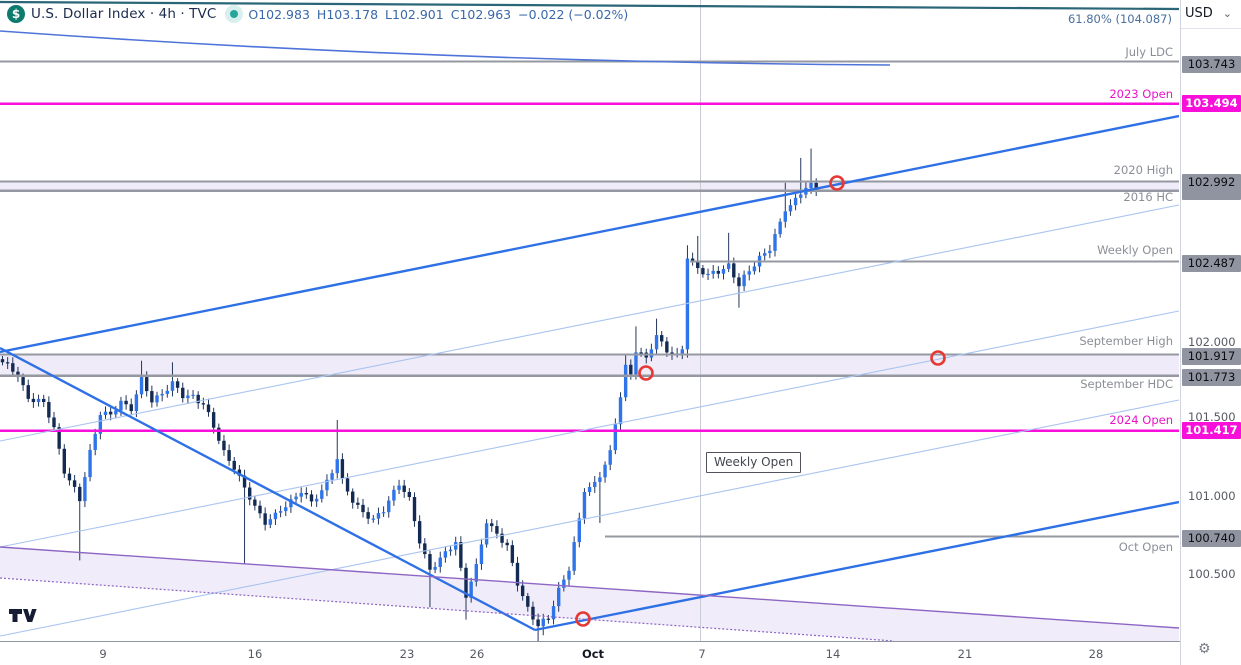  Describe the element at coordinates (1119, 19) in the screenshot. I see `fib-level-label: 61.80% (104.087)` at that location.